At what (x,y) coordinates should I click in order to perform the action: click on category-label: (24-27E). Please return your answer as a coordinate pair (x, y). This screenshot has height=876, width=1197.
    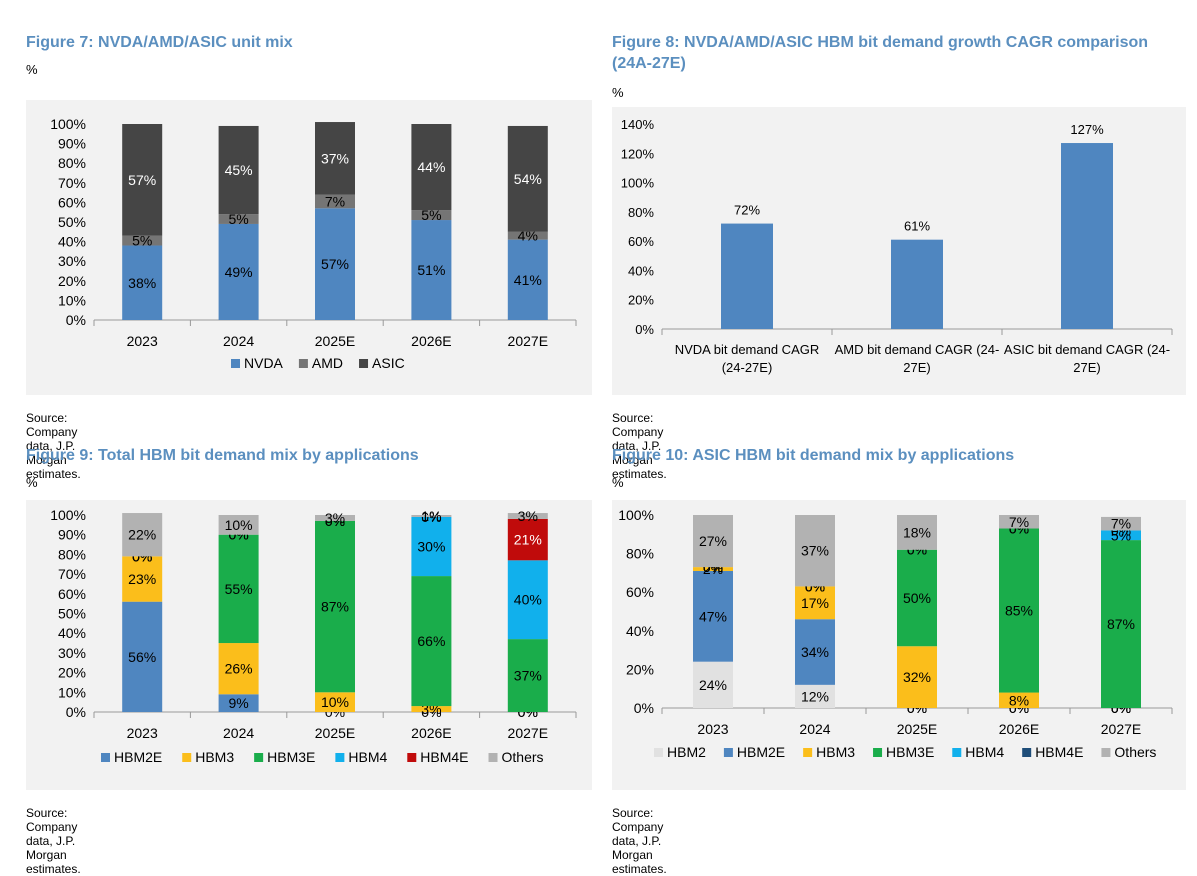
    Looking at the image, I should click on (747, 367).